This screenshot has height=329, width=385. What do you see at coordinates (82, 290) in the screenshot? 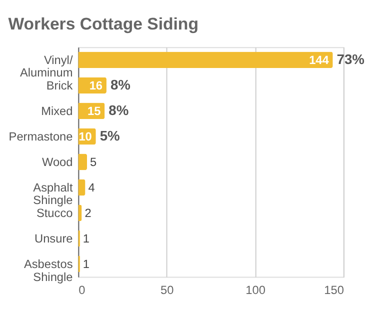
I see `x-tick-label: 0` at bounding box center [82, 290].